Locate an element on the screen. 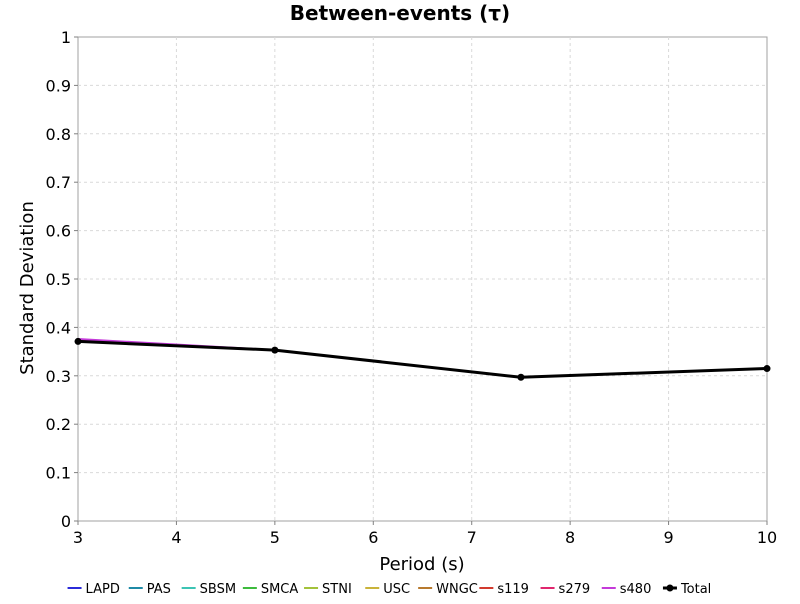  y-tick-label: 0.6 is located at coordinates (58, 231).